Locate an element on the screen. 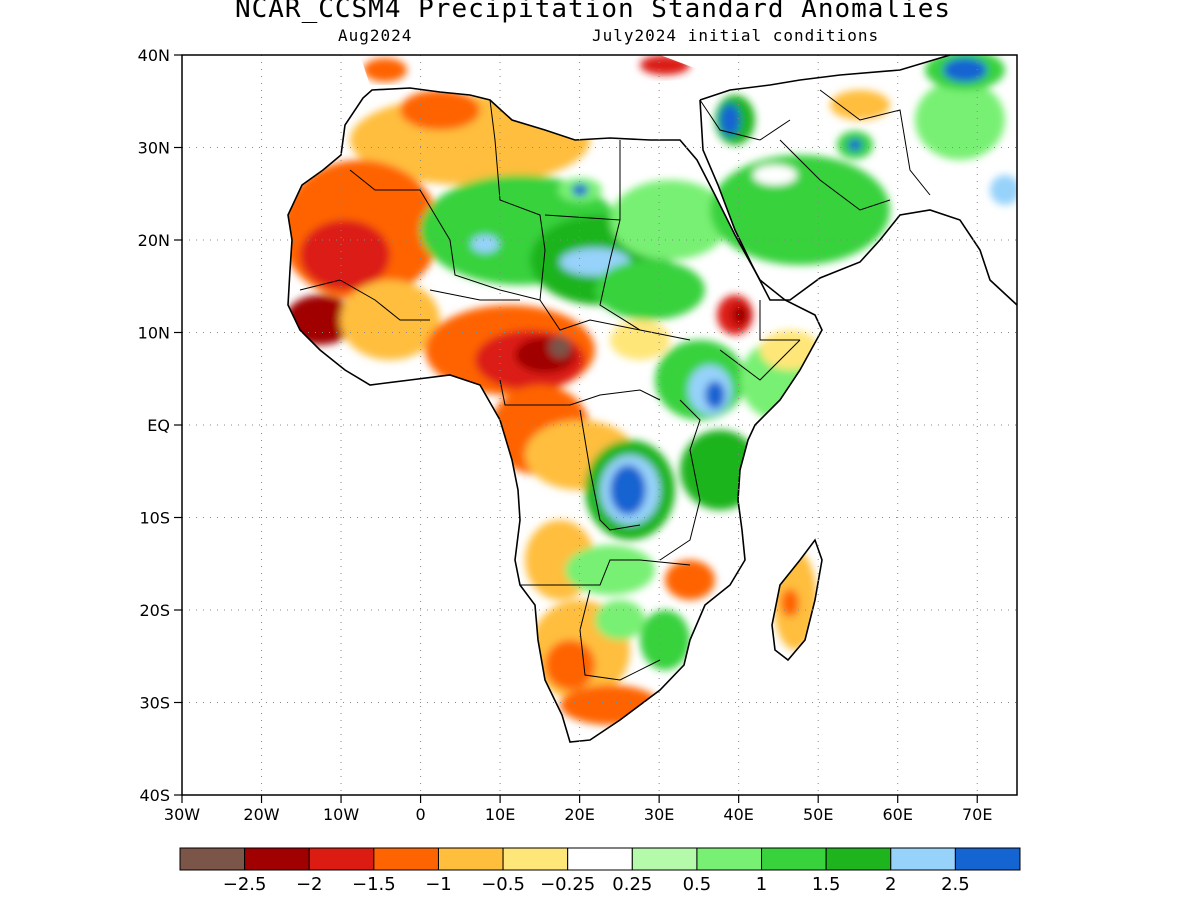 The image size is (1200, 900). colorbar-label: −0.5 is located at coordinates (503, 884).